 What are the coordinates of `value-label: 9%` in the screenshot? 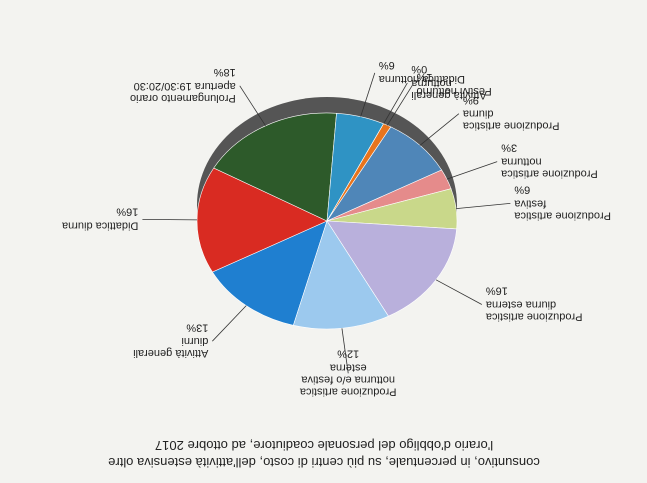 It's located at (471, 100).